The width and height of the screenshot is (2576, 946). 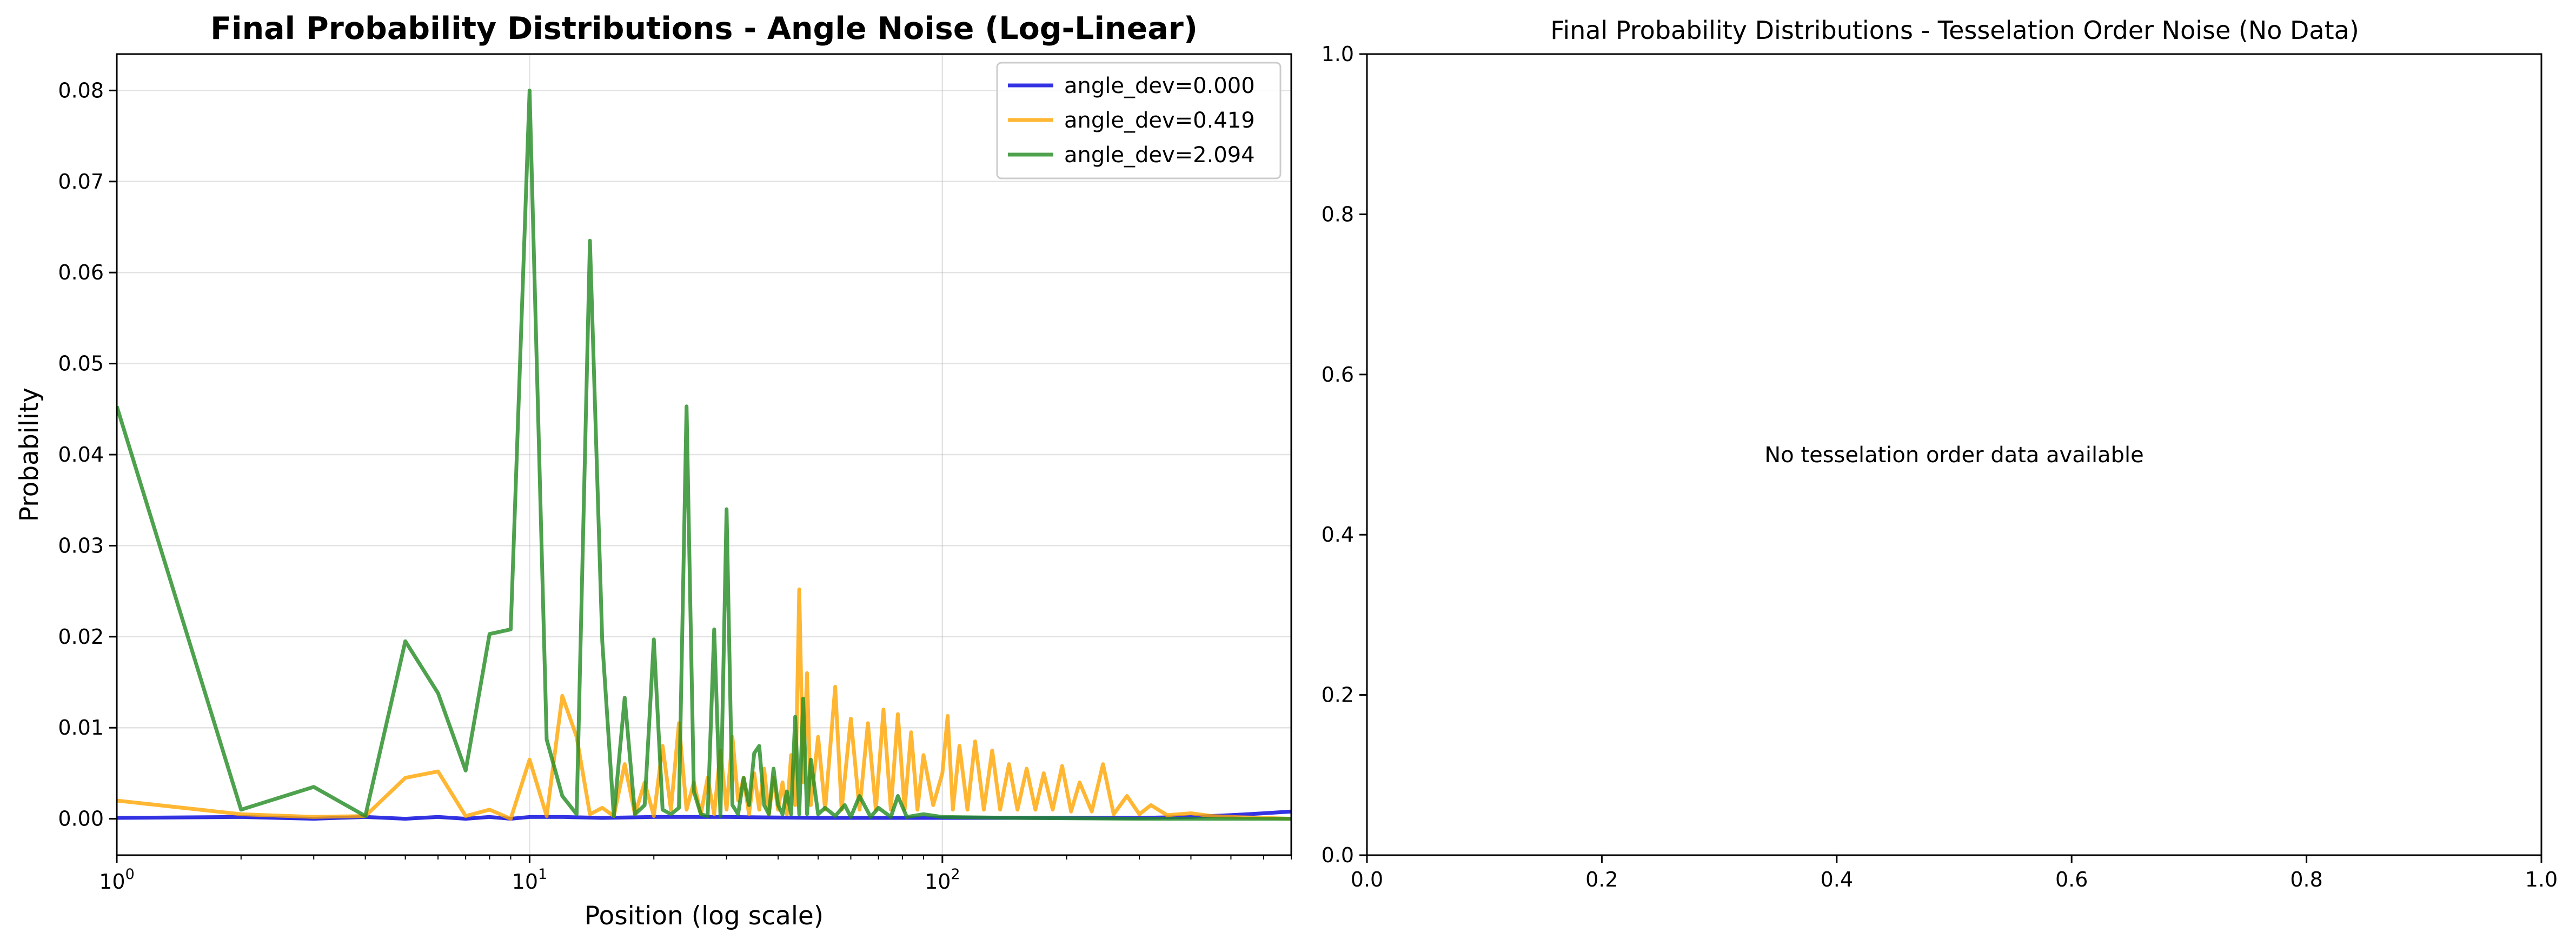 I want to click on left-y-tick-label: 0.01, so click(x=81, y=728).